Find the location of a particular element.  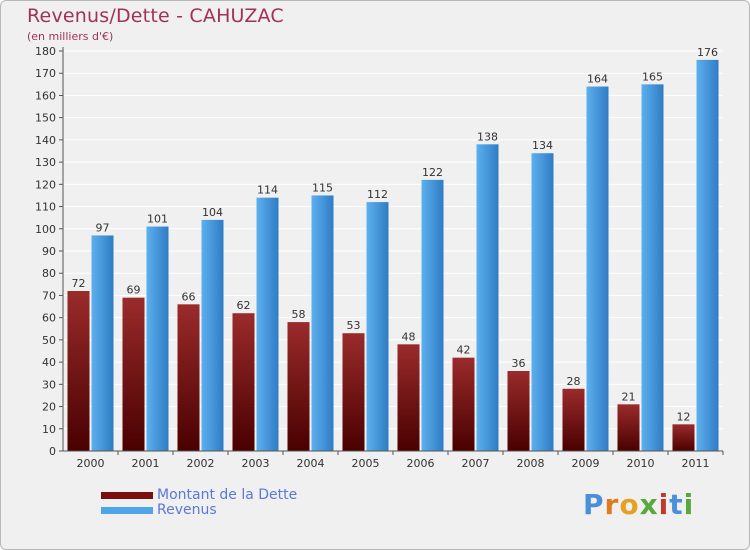

x-tick-label: 2003 is located at coordinates (256, 463).